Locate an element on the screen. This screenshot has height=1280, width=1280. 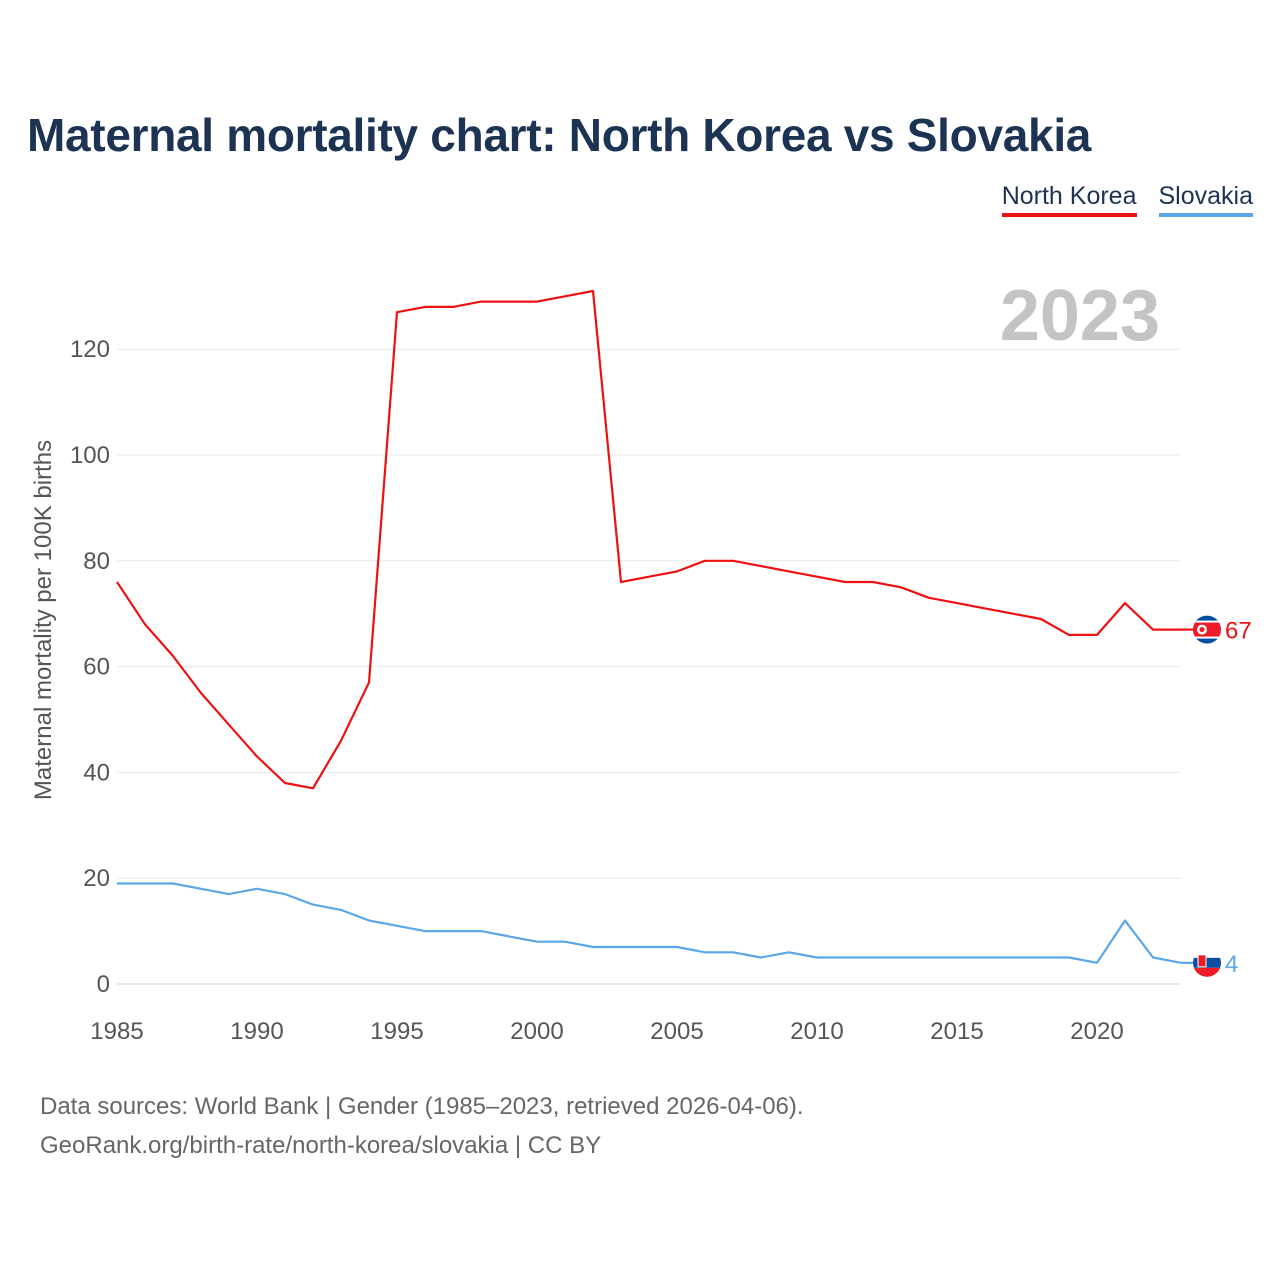
legend-item-north-korea: North Korea is located at coordinates (1069, 199).